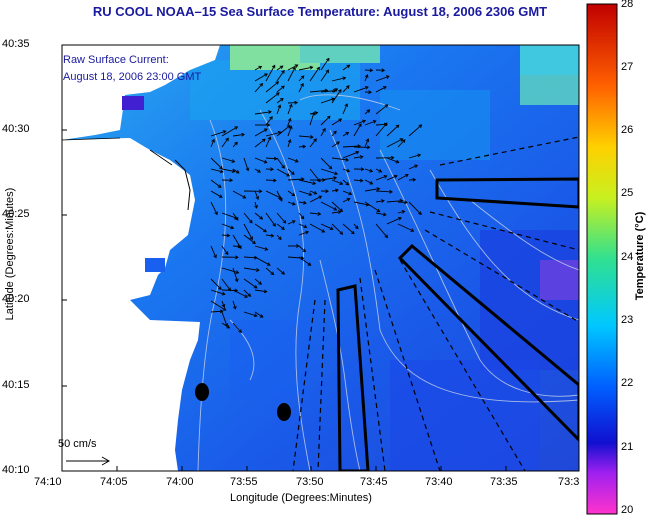 Image resolution: width=651 pixels, height=518 pixels. I want to click on scale-arrow, so click(88, 461).